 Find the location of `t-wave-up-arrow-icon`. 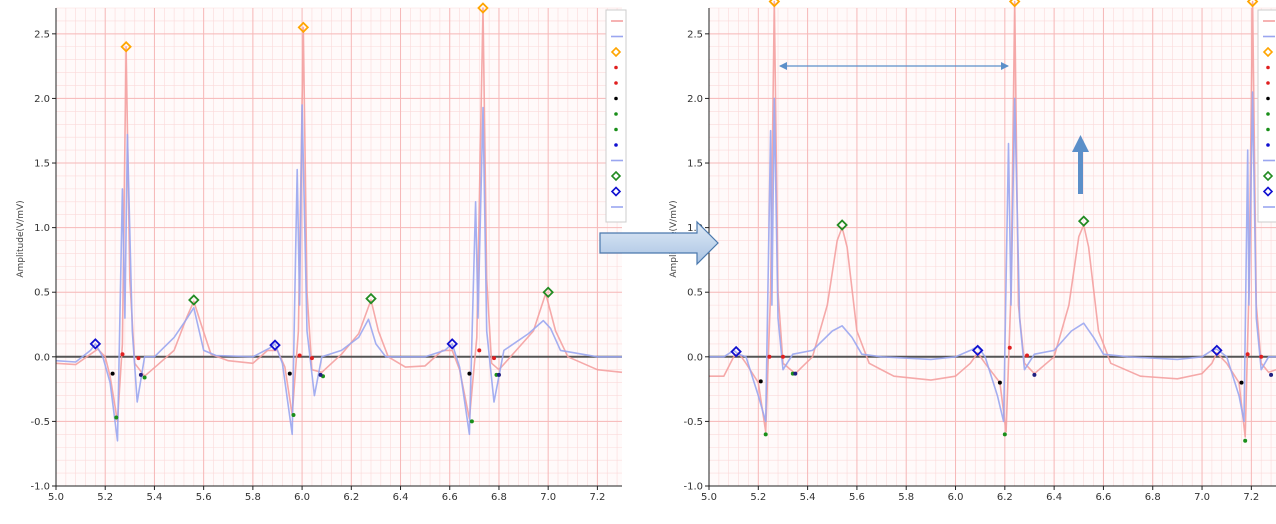

t-wave-up-arrow-icon is located at coordinates (1080, 164).